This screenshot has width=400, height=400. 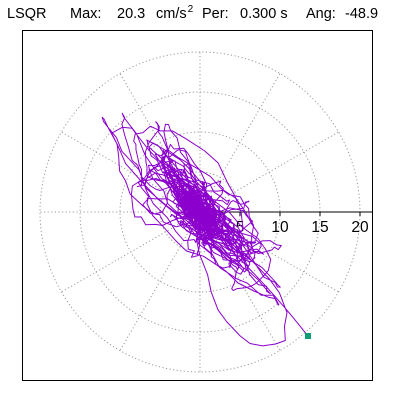 What do you see at coordinates (190, 9) in the screenshot?
I see `max-unit-exponent: 2` at bounding box center [190, 9].